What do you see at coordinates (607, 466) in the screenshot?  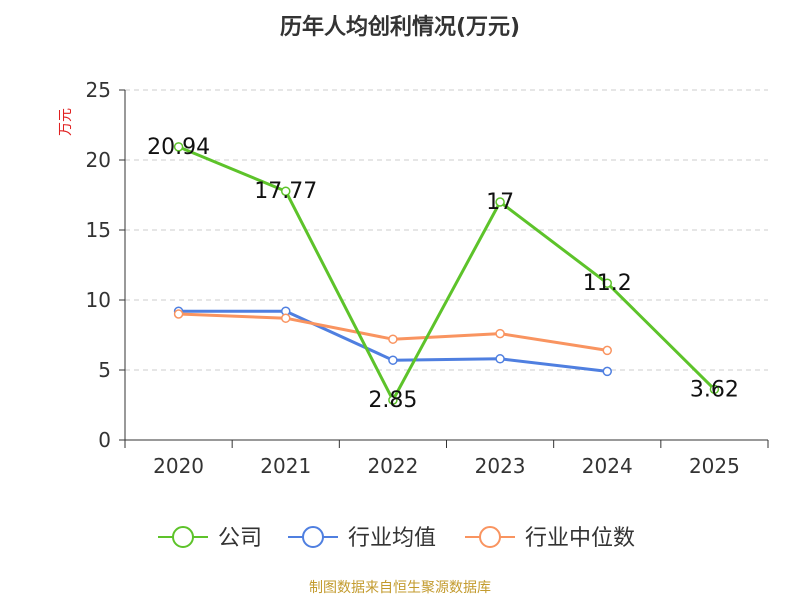 I see `x-tick-label: 2024` at bounding box center [607, 466].